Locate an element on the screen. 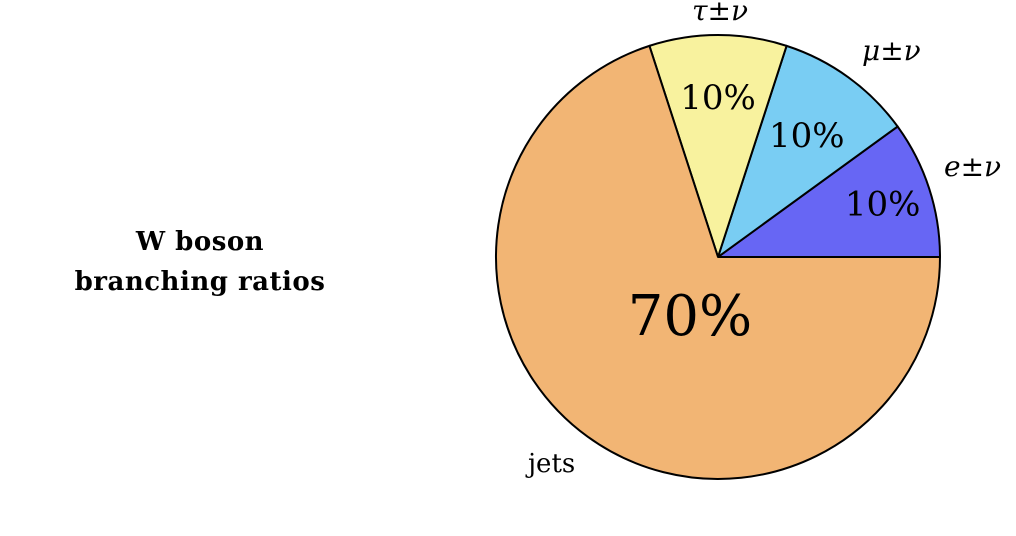 The height and width of the screenshot is (536, 1016). pie-slice-value-label-1: 10% is located at coordinates (807, 136).